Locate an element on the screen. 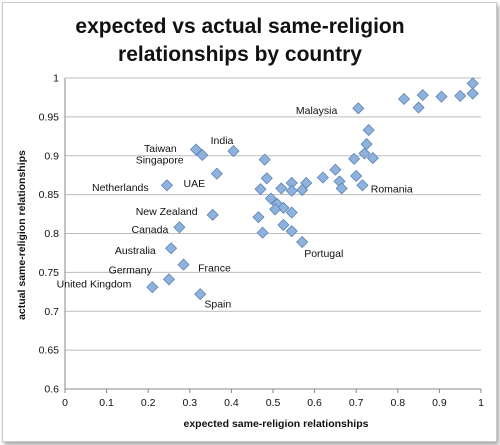 Image resolution: width=500 pixels, height=445 pixels. y-tick-label: 0.9 is located at coordinates (51, 156).